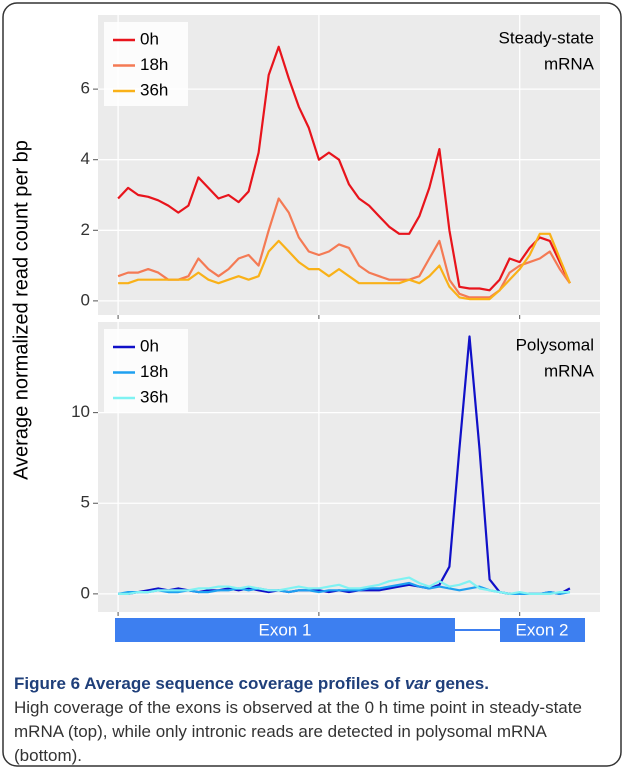 This screenshot has width=625, height=770. I want to click on exon-label: Exon 1, so click(285, 629).